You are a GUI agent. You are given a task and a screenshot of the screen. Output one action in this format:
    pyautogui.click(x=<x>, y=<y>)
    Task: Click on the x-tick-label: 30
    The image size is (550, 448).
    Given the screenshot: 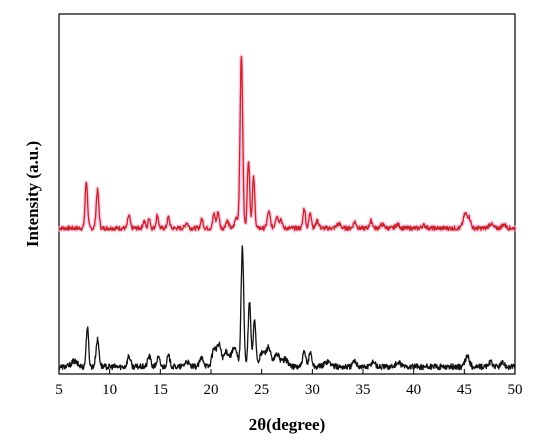 What is the action you would take?
    pyautogui.click(x=312, y=390)
    